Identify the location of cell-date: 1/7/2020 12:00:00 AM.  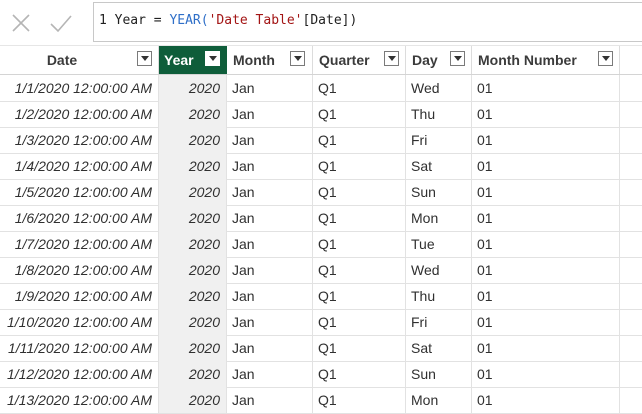
(79, 244).